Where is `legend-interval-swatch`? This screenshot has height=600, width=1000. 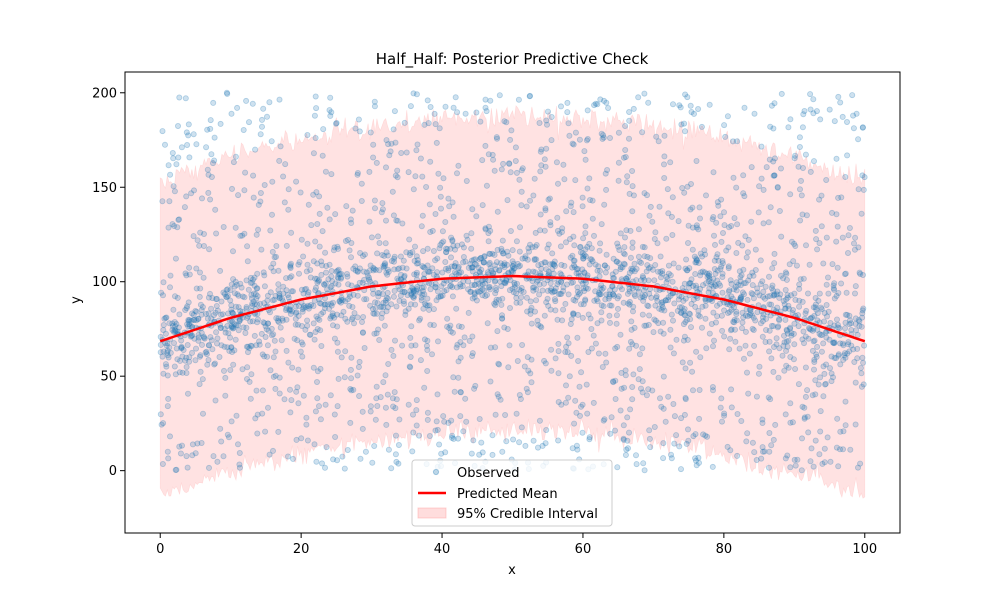
legend-interval-swatch is located at coordinates (432, 513).